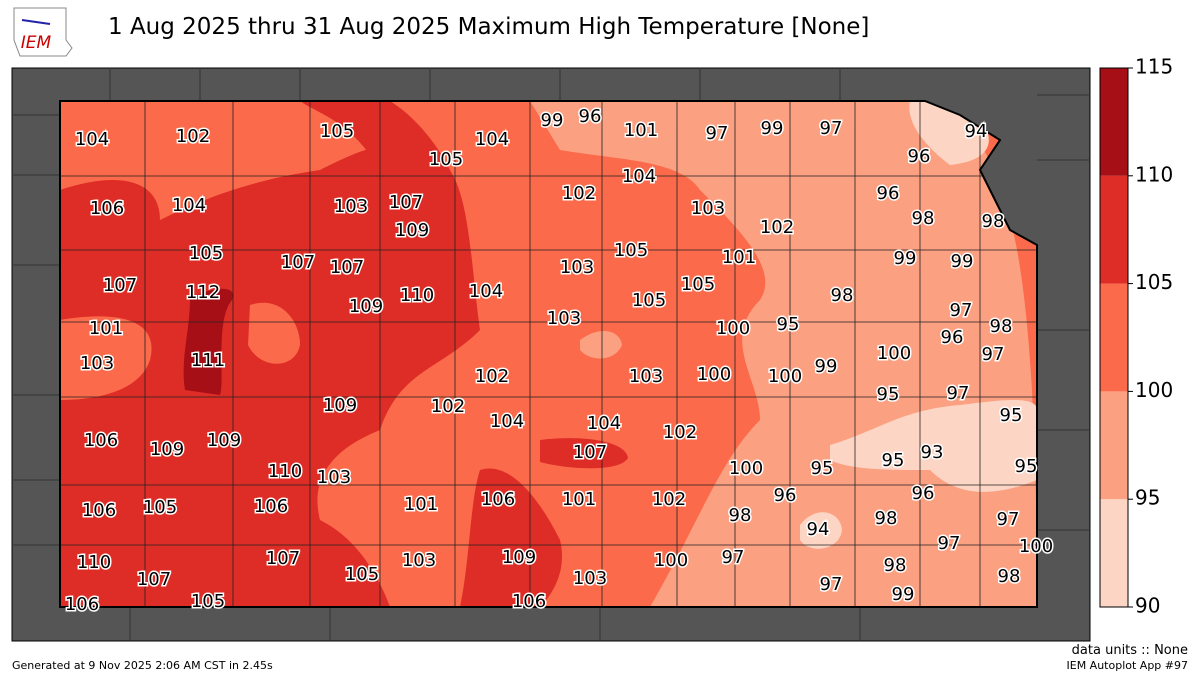 Image resolution: width=1200 pixels, height=675 pixels. What do you see at coordinates (43, 32) in the screenshot?
I see `logo: IEM` at bounding box center [43, 32].